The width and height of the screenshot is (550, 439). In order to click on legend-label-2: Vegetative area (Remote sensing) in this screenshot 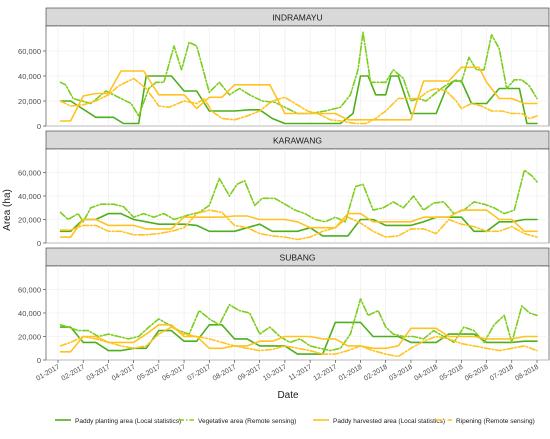, I will do `click(247, 421)`.